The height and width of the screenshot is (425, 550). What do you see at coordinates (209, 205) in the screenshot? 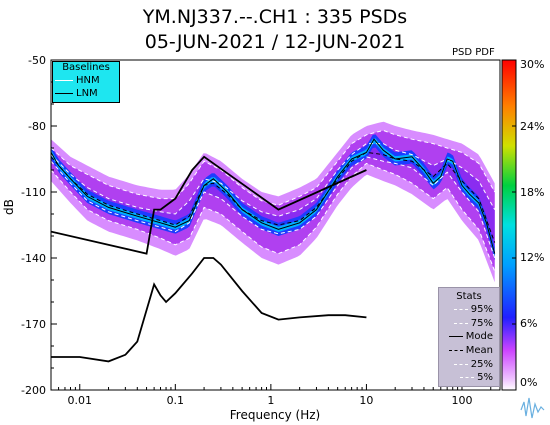
I see `line-hnm` at bounding box center [209, 205].